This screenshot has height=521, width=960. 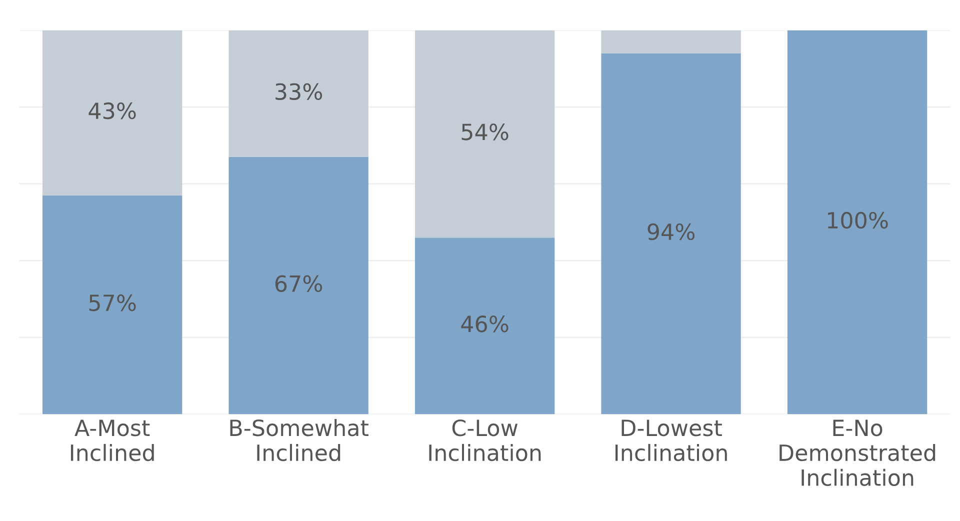 I want to click on data-label: 46%, so click(x=484, y=324).